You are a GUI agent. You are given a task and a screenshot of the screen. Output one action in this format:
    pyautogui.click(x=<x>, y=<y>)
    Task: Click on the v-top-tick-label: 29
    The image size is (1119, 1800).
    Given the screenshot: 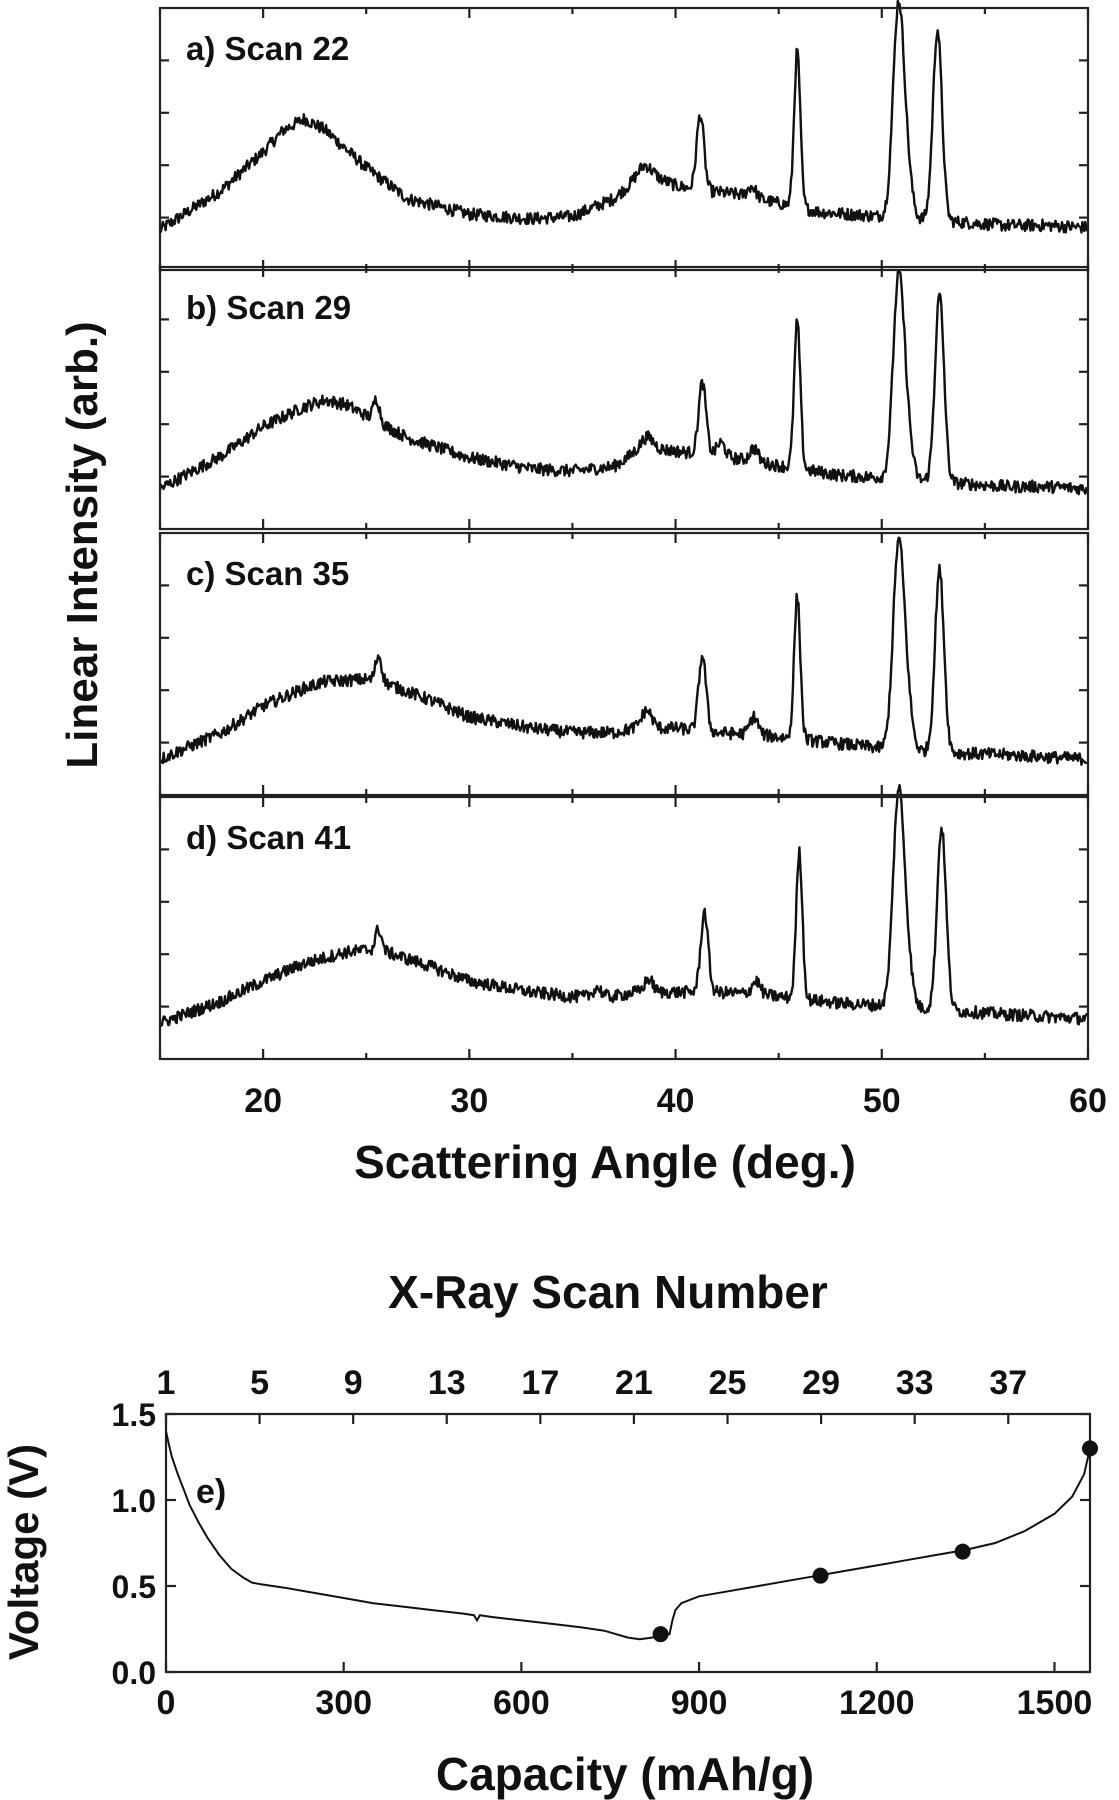 What is the action you would take?
    pyautogui.click(x=821, y=1383)
    